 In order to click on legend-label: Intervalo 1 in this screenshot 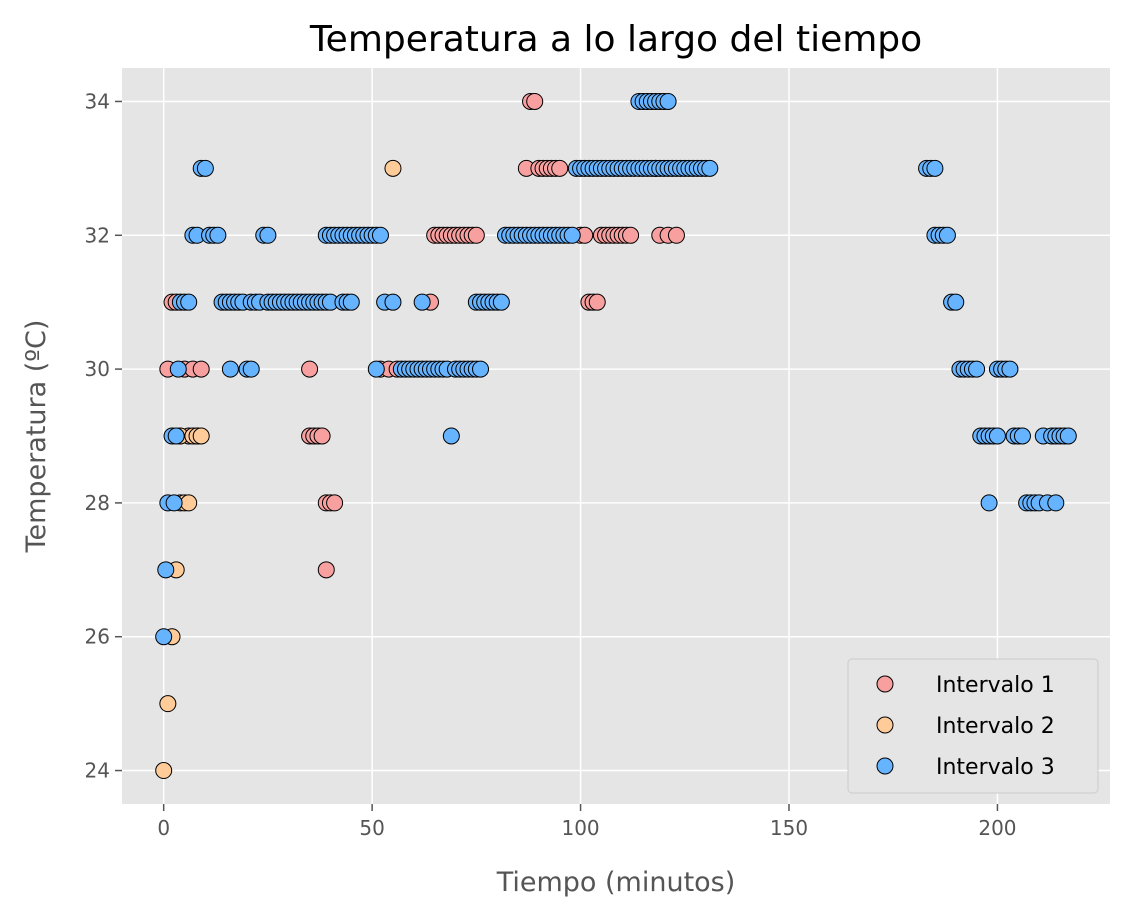, I will do `click(995, 685)`.